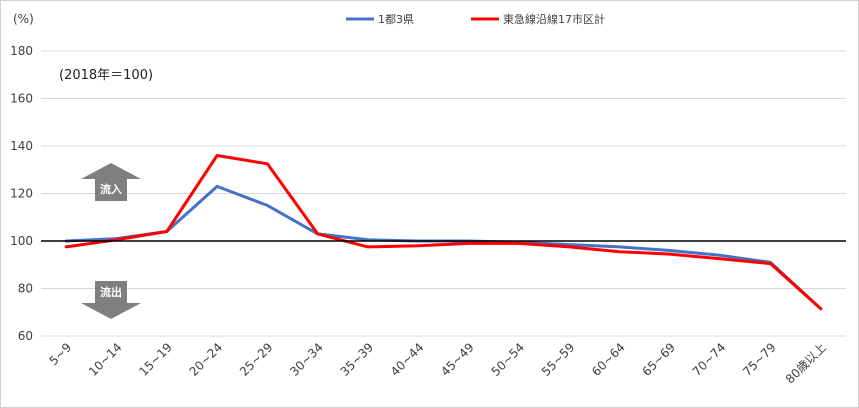 The width and height of the screenshot is (859, 408). Describe the element at coordinates (21, 194) in the screenshot. I see `y-tick-label: 120` at that location.